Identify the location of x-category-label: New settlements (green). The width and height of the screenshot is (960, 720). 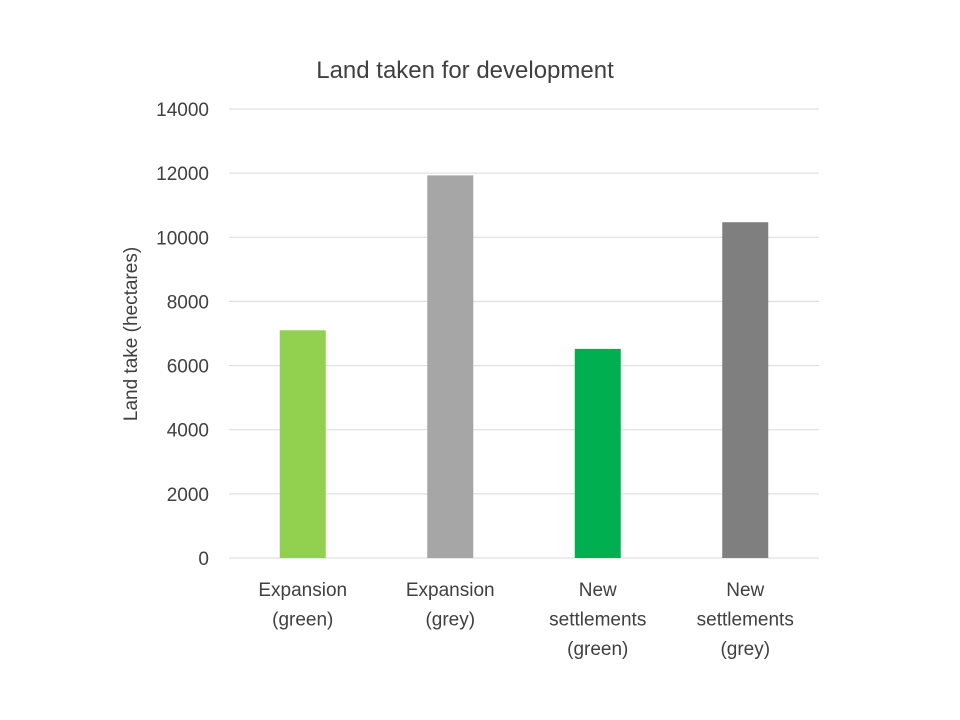
(597, 620).